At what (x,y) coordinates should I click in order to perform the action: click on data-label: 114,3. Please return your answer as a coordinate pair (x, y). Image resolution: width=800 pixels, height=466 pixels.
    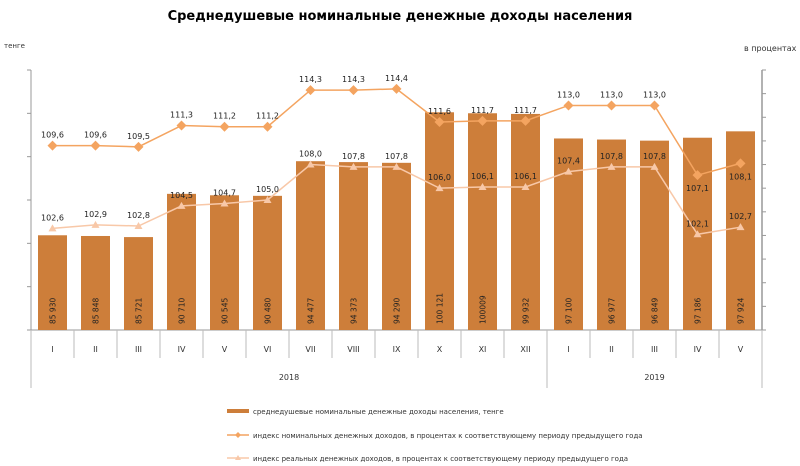
    Looking at the image, I should click on (353, 79).